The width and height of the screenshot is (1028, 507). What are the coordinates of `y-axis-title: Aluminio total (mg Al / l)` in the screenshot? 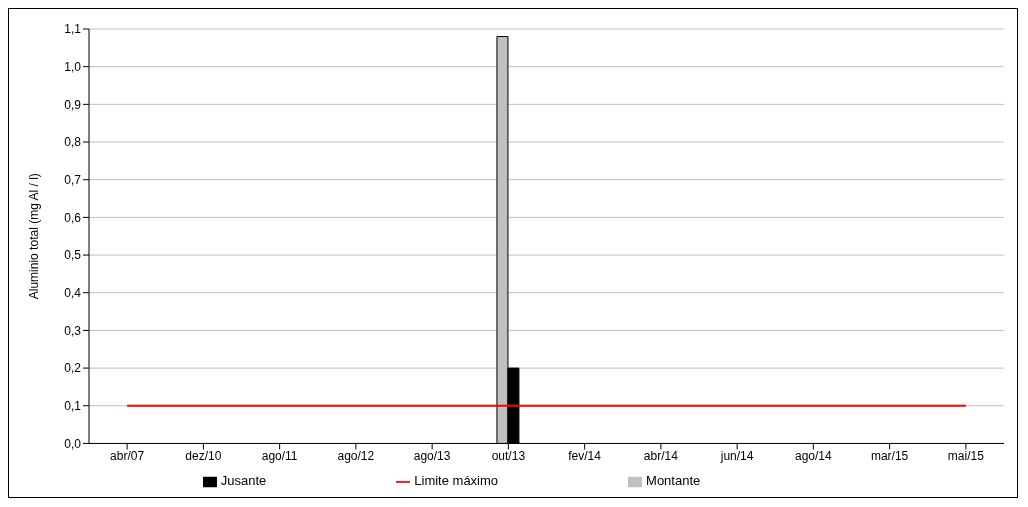 It's located at (34, 236).